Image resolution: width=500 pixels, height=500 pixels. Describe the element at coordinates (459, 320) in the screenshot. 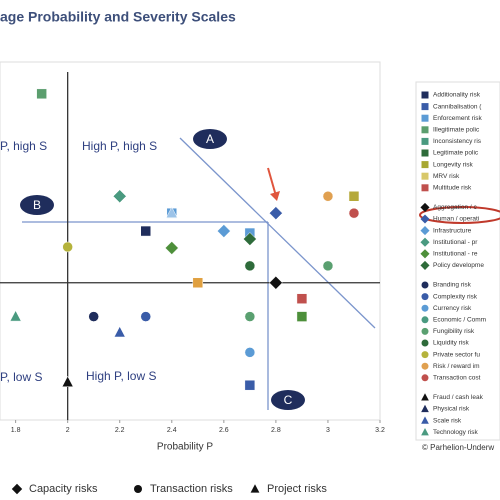

I see `legend-label: Economic / Comm` at that location.